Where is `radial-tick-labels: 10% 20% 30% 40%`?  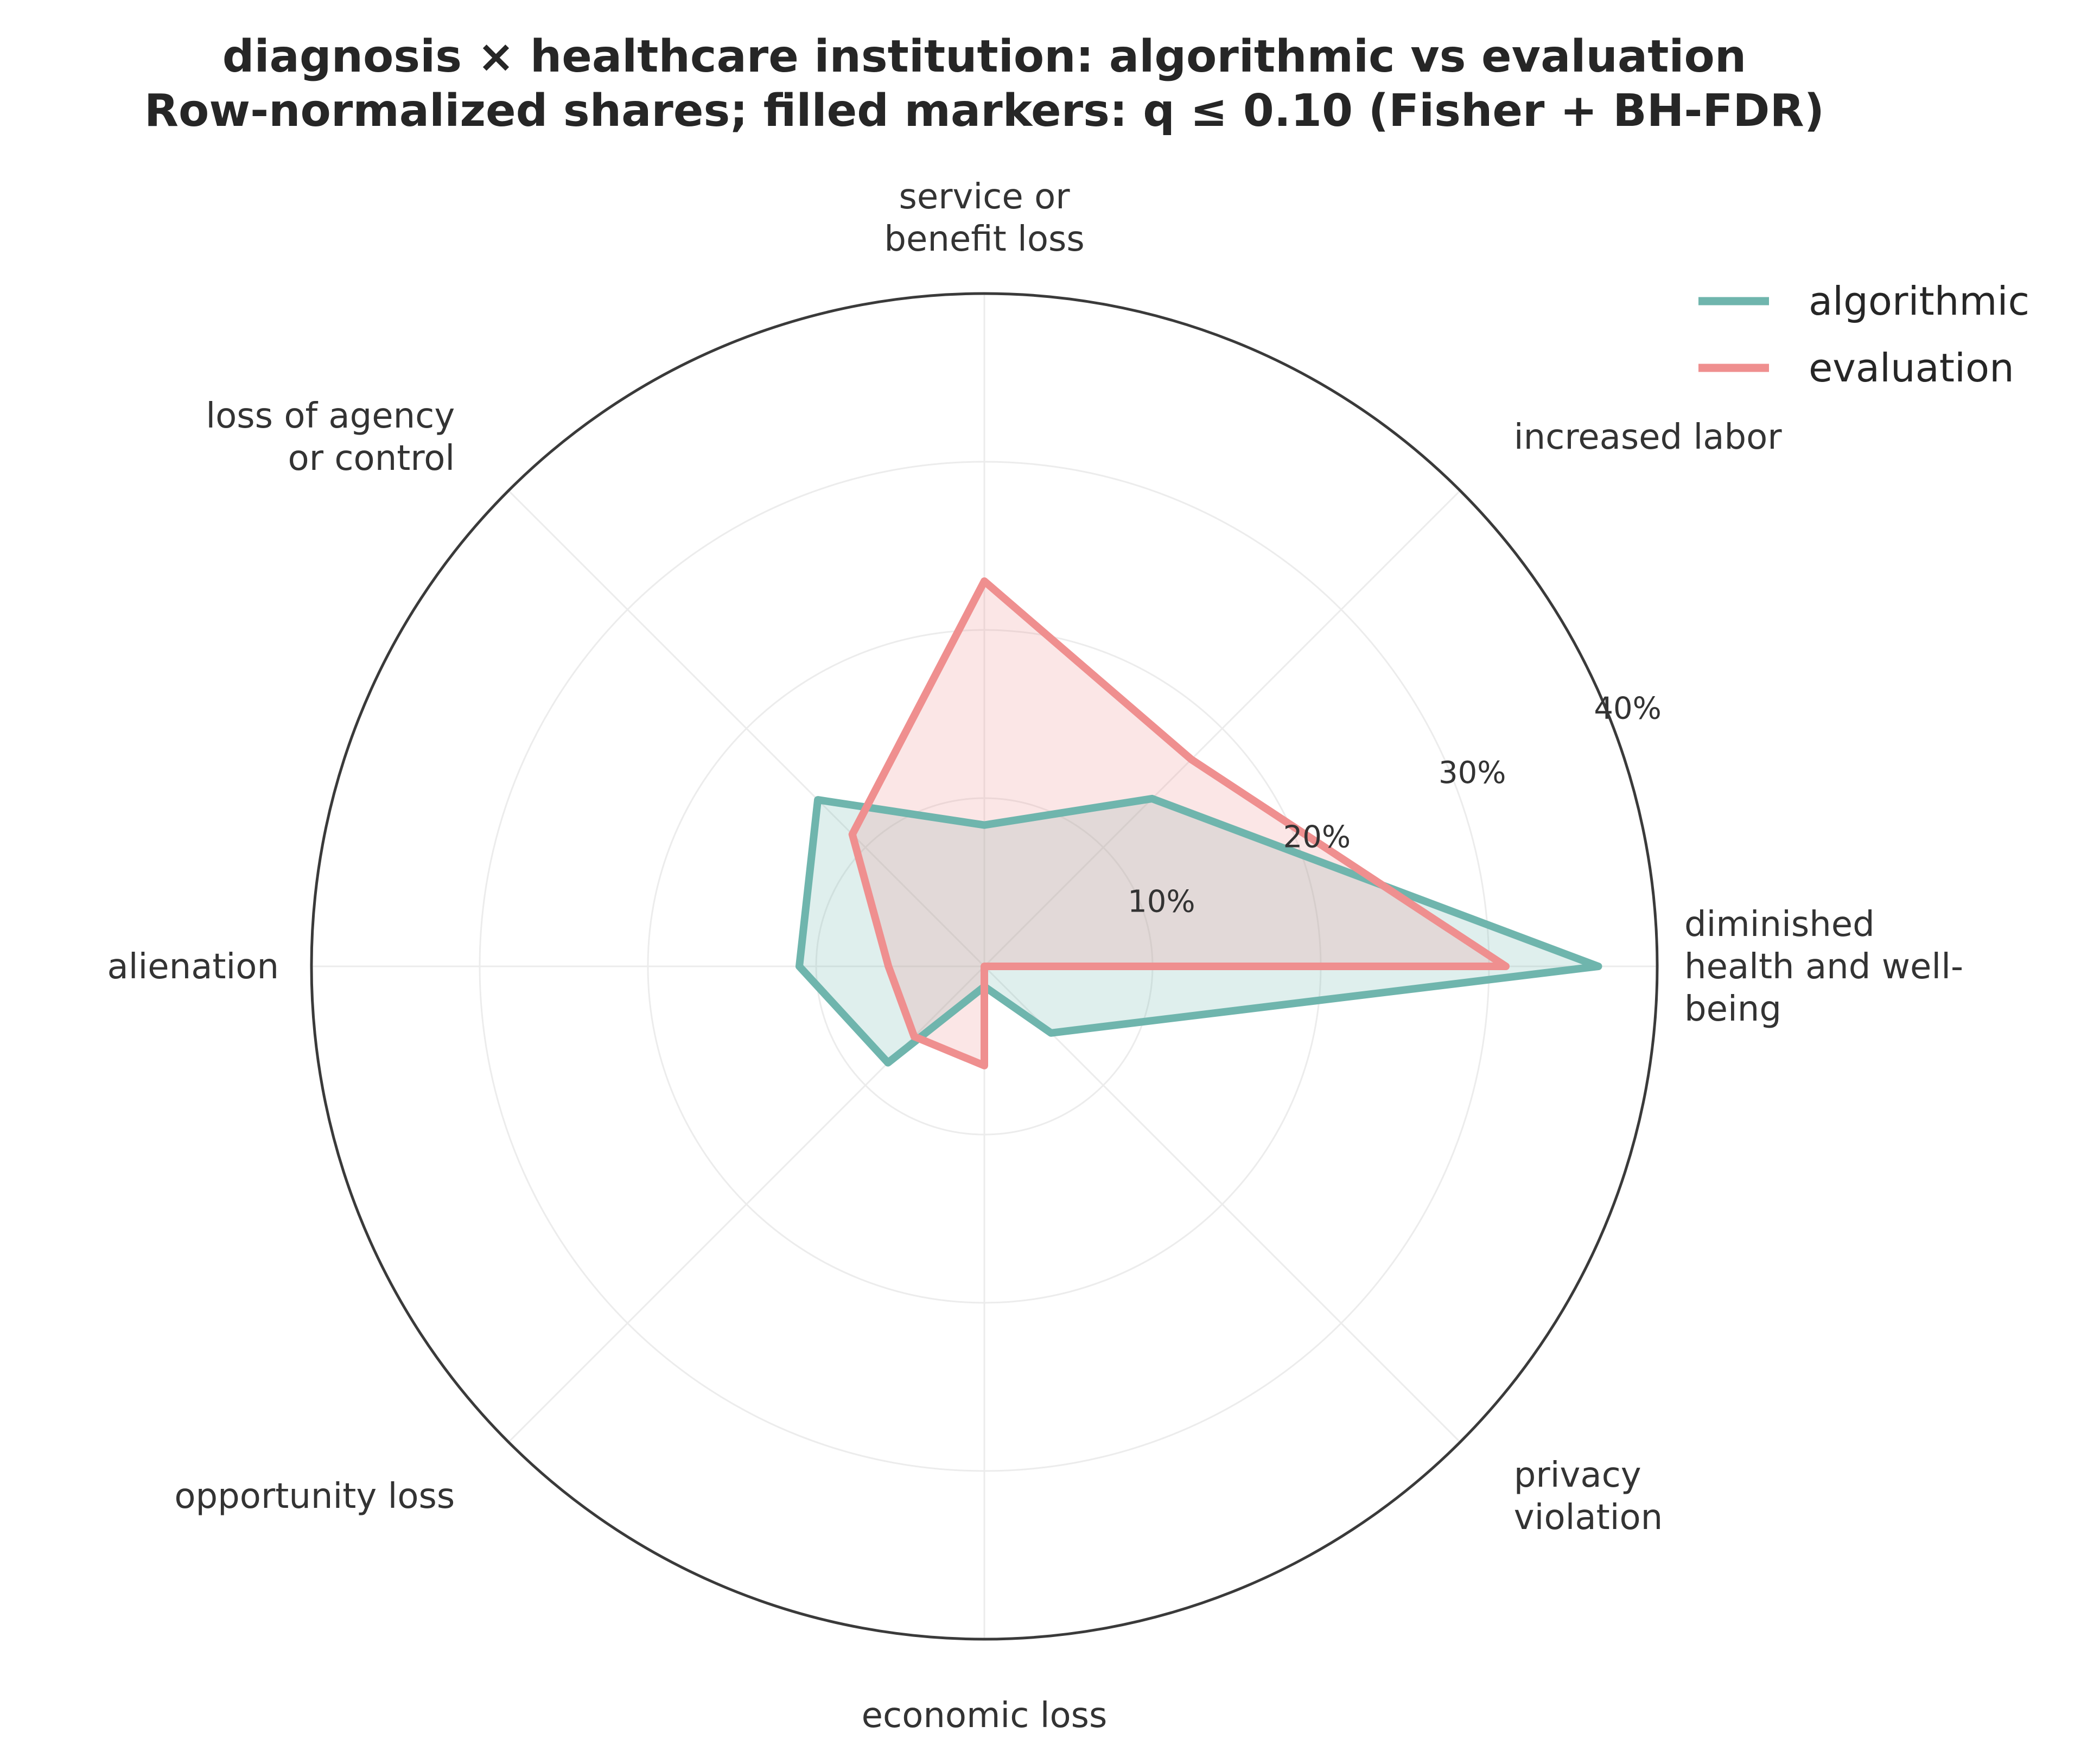
radial-tick-labels: 10% 20% 30% 40% is located at coordinates (1395, 805).